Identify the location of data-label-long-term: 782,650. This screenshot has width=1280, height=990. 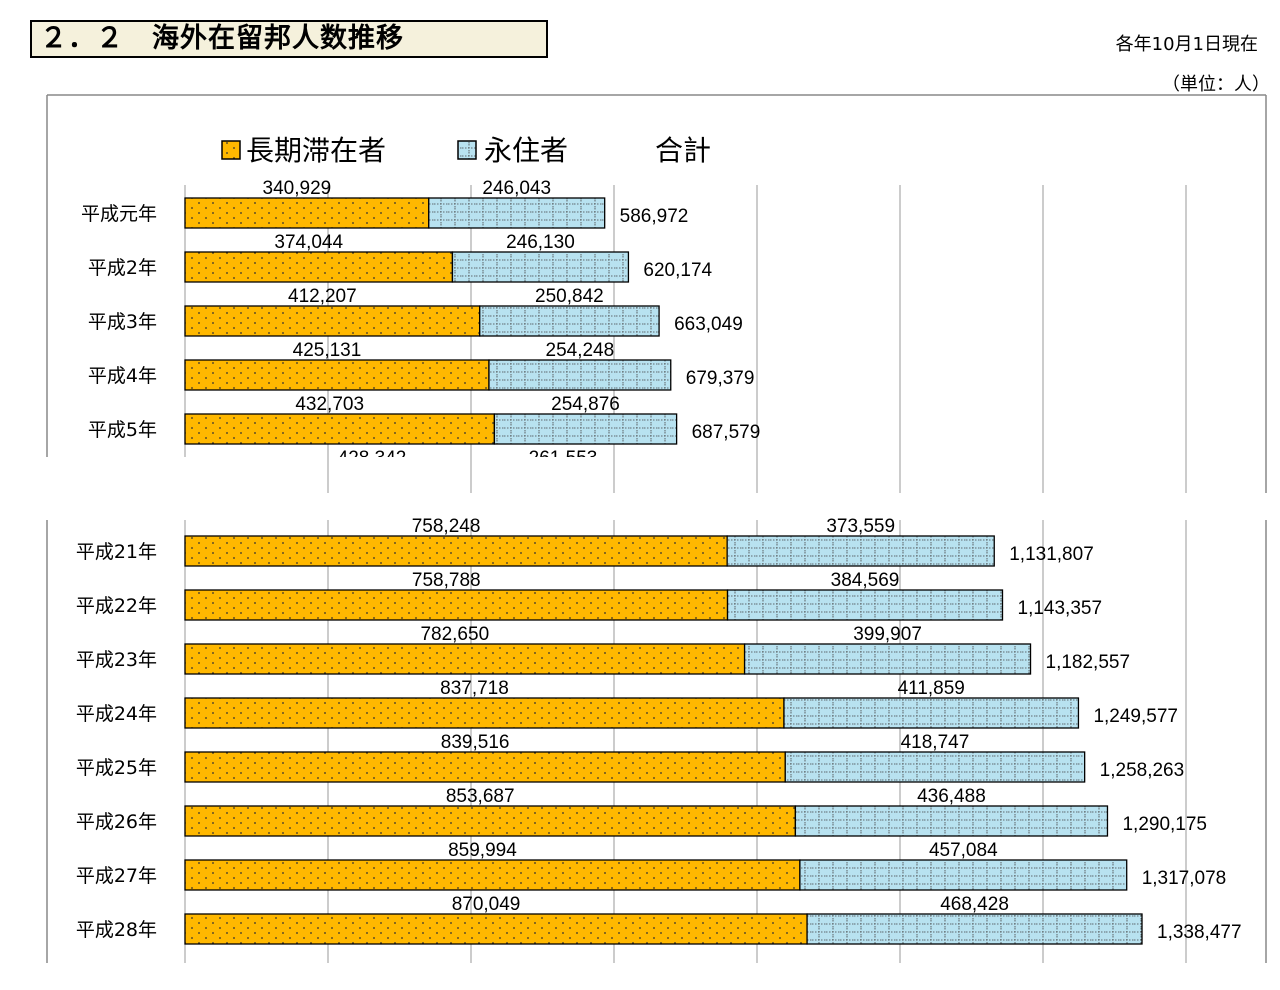
(454, 634).